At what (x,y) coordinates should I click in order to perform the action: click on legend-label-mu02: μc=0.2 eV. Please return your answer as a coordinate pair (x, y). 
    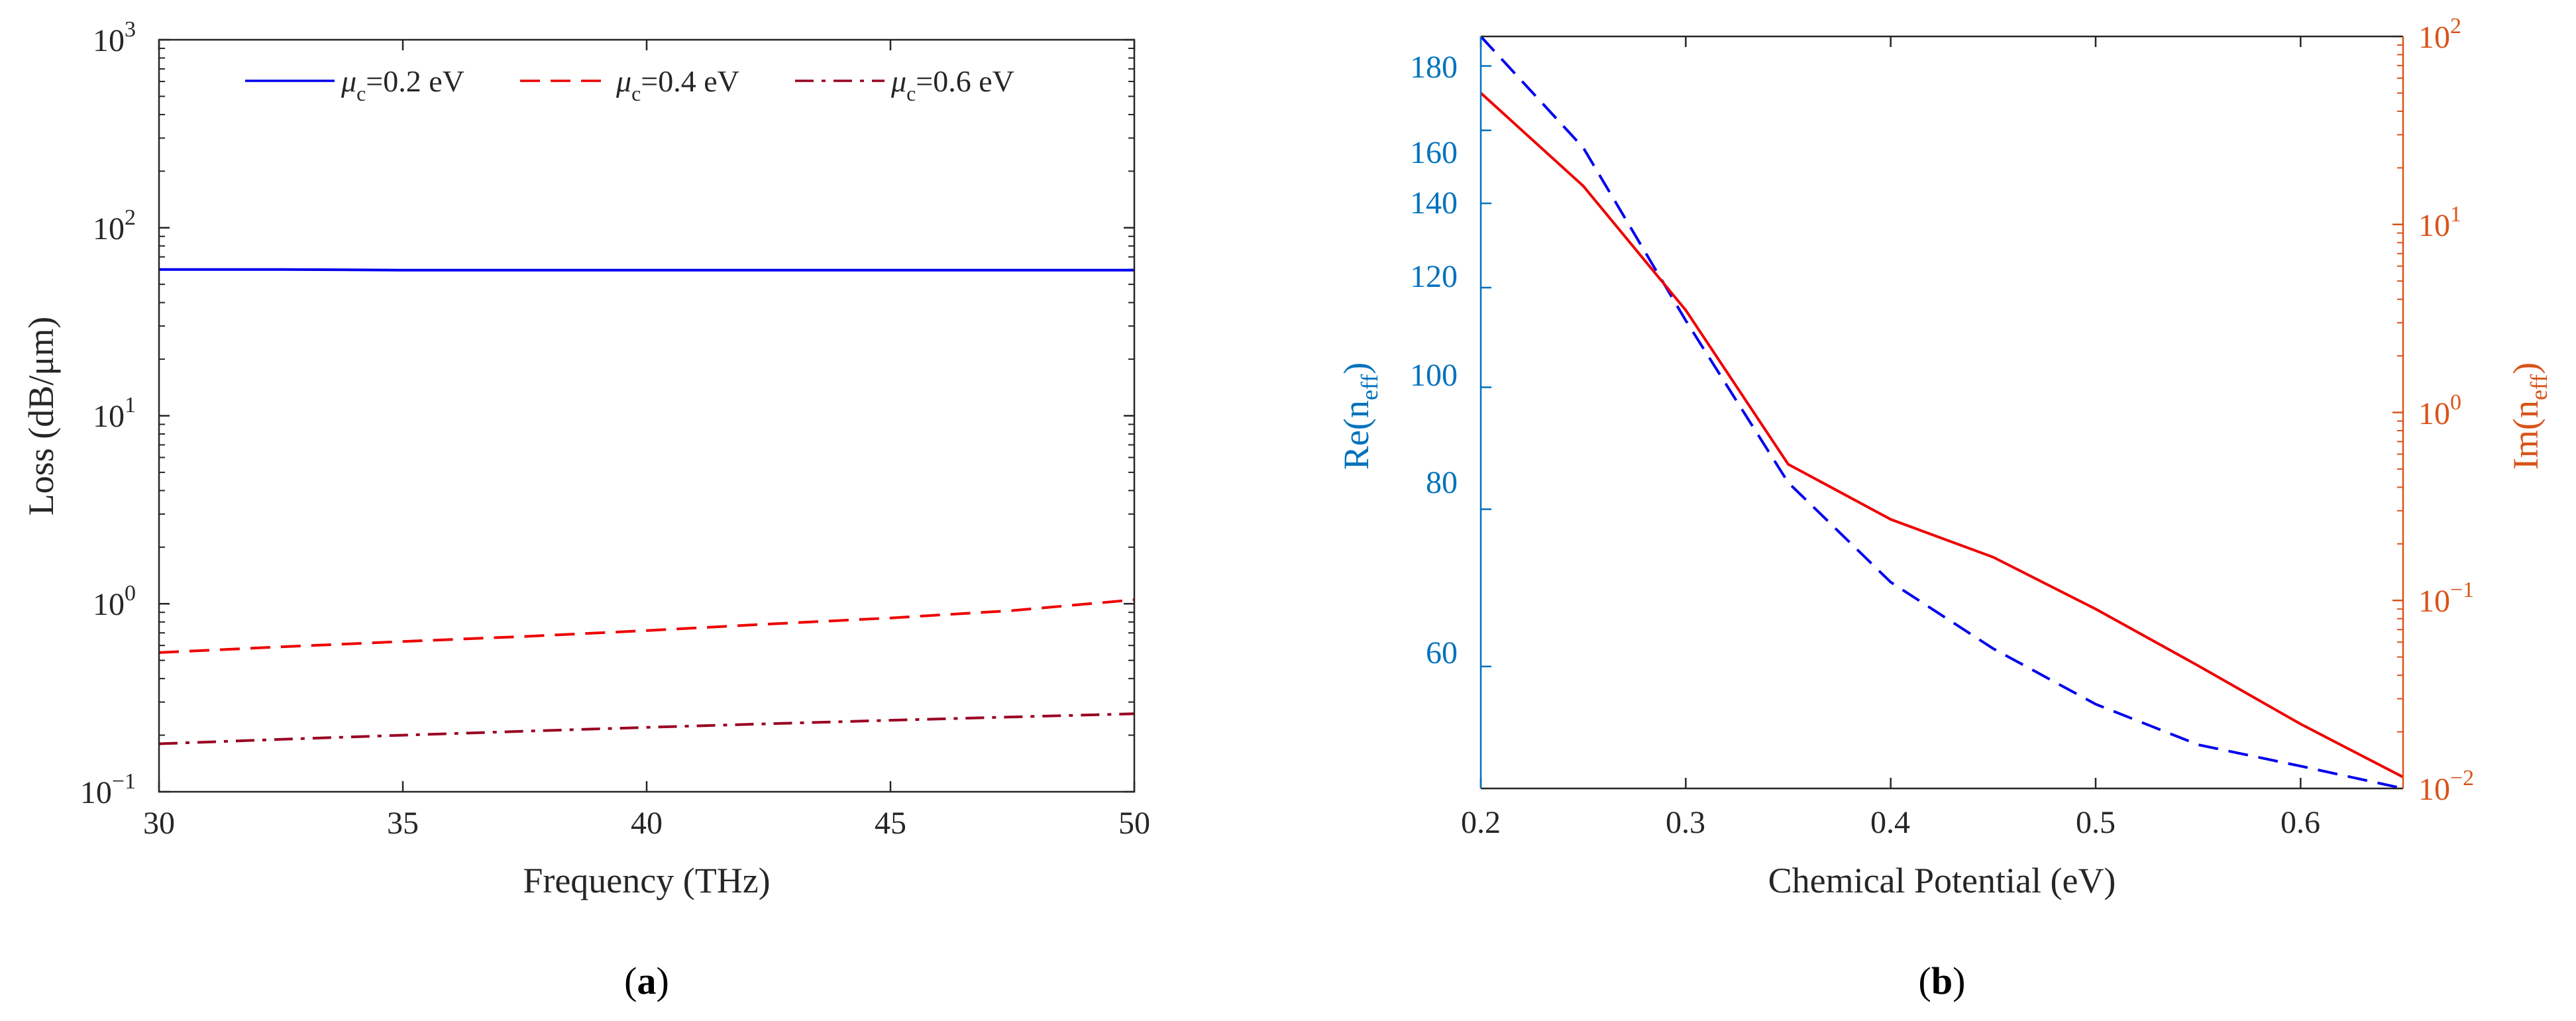
    Looking at the image, I should click on (402, 85).